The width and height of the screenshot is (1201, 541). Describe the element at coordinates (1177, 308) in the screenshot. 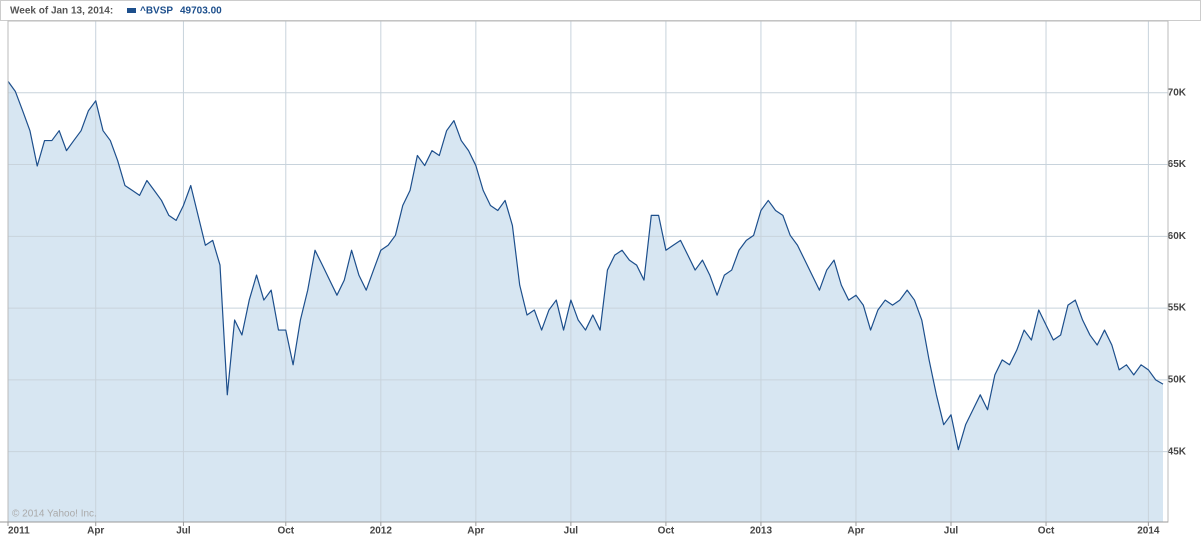

I see `y-tick-label: 55K` at that location.